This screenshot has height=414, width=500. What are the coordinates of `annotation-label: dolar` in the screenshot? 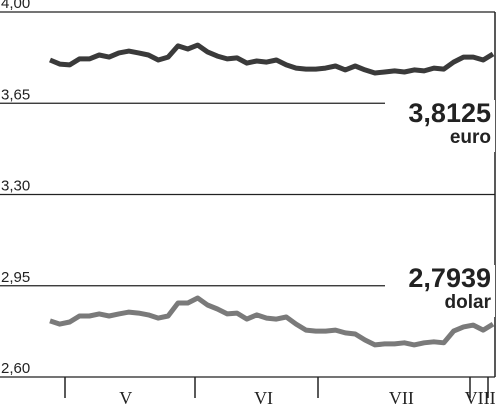 It's located at (468, 302).